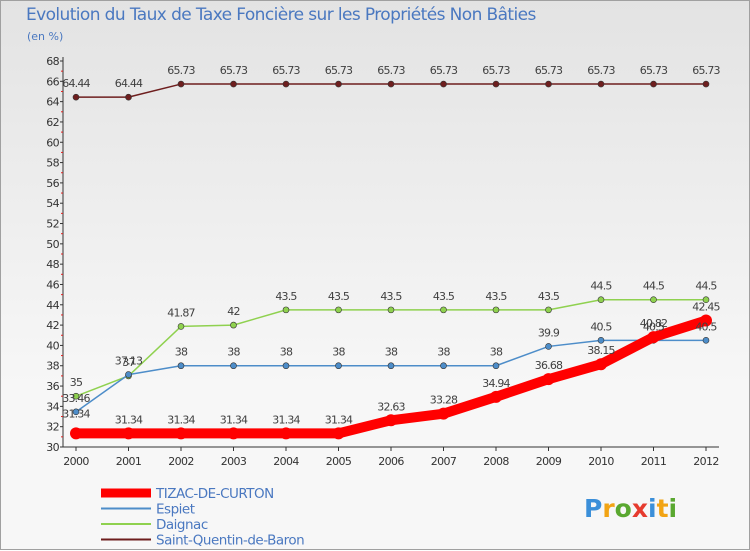  What do you see at coordinates (76, 382) in the screenshot?
I see `data-label: 35` at bounding box center [76, 382].